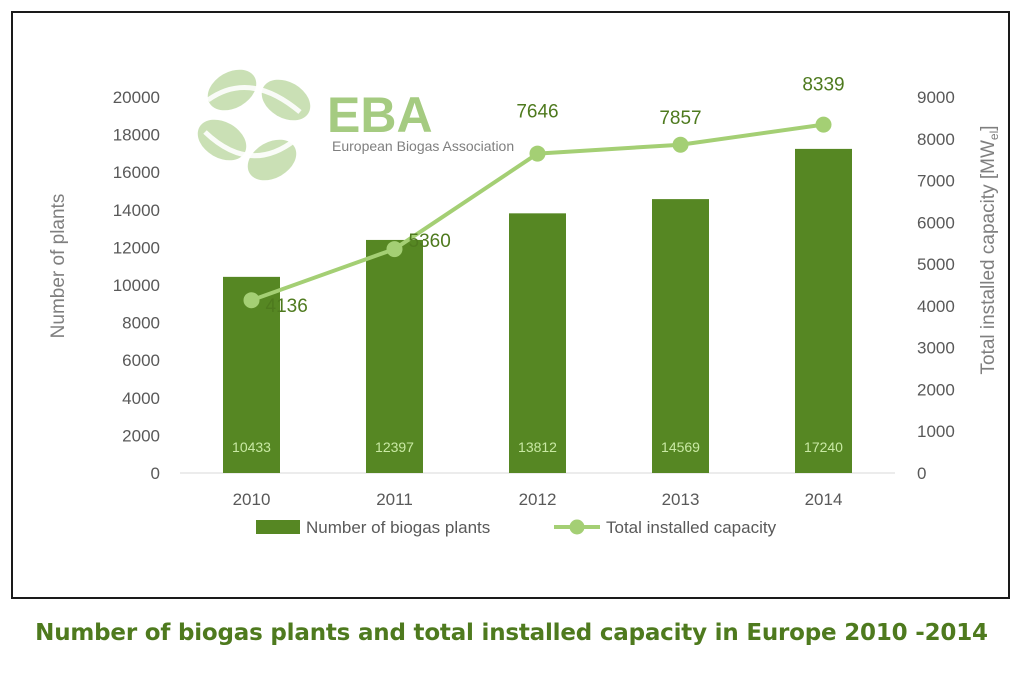 This screenshot has height=681, width=1023. I want to click on bar-value-label: 10433, so click(251, 447).